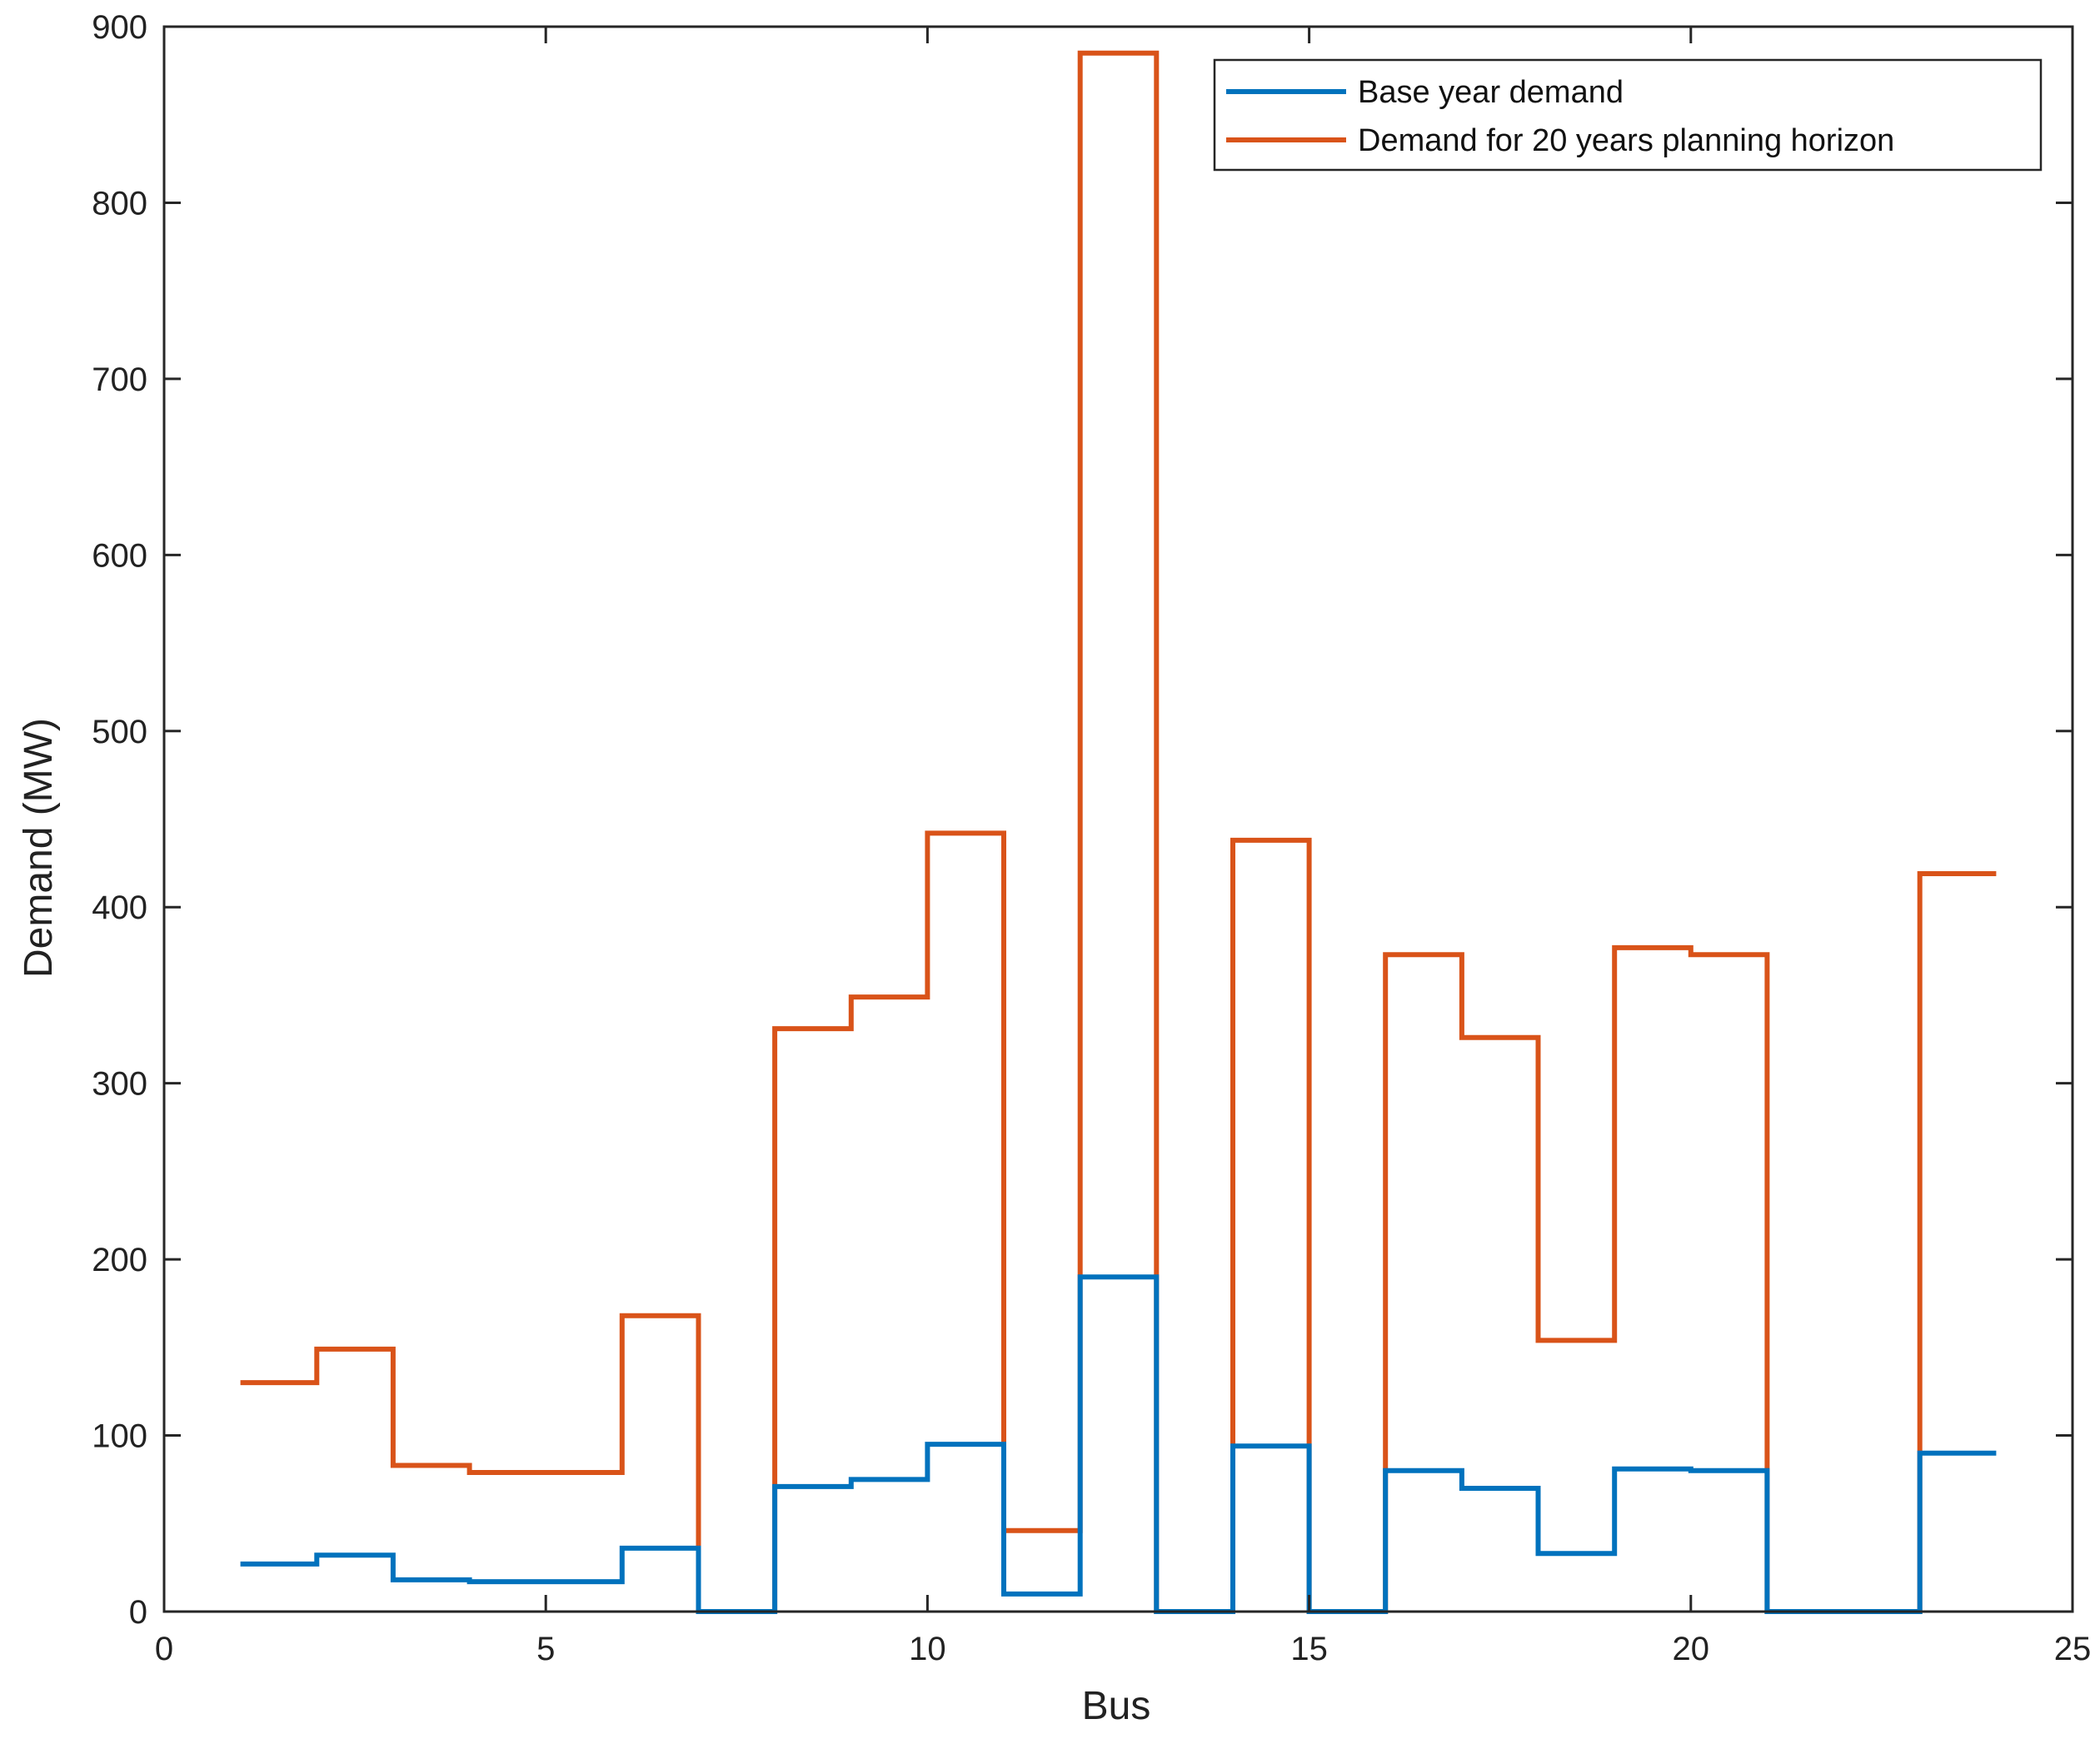 Image resolution: width=2100 pixels, height=1744 pixels. What do you see at coordinates (1626, 140) in the screenshot?
I see `legend-label-2: Demand for 20 years planning horizon` at bounding box center [1626, 140].